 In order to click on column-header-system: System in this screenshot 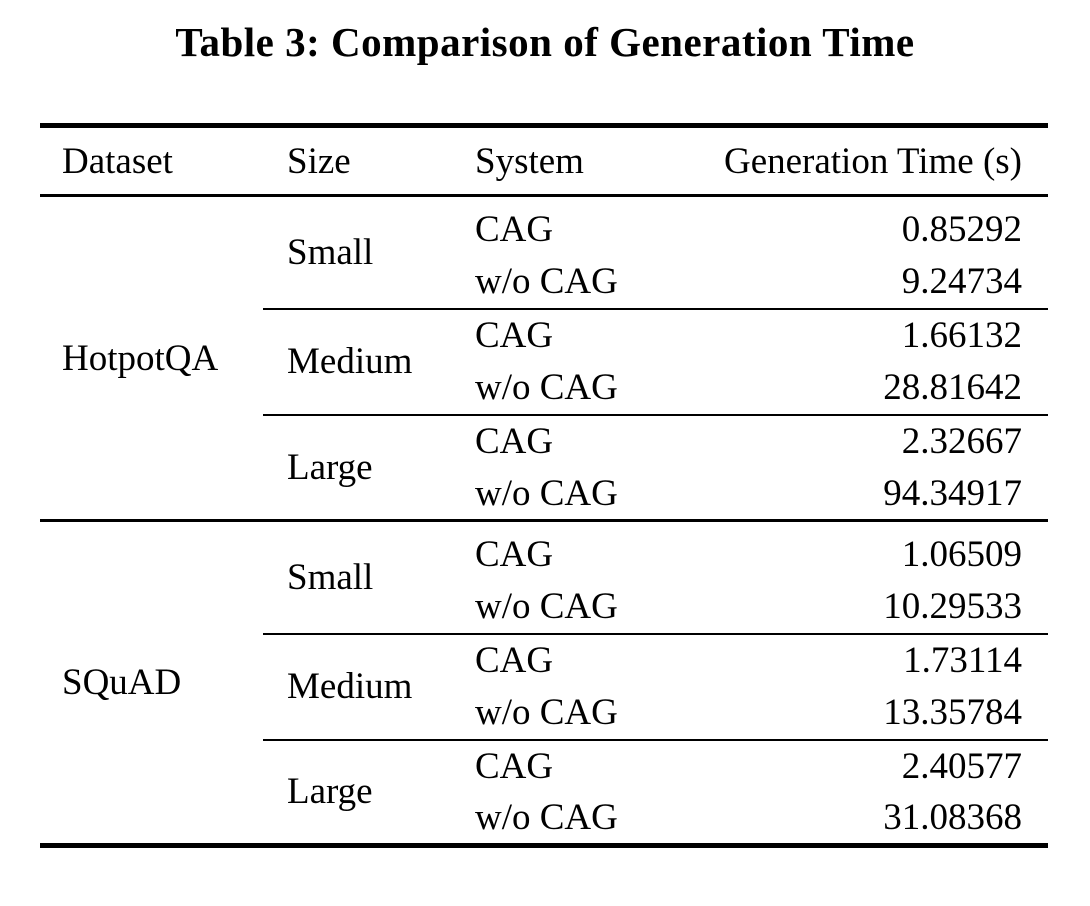, I will do `click(566, 161)`.